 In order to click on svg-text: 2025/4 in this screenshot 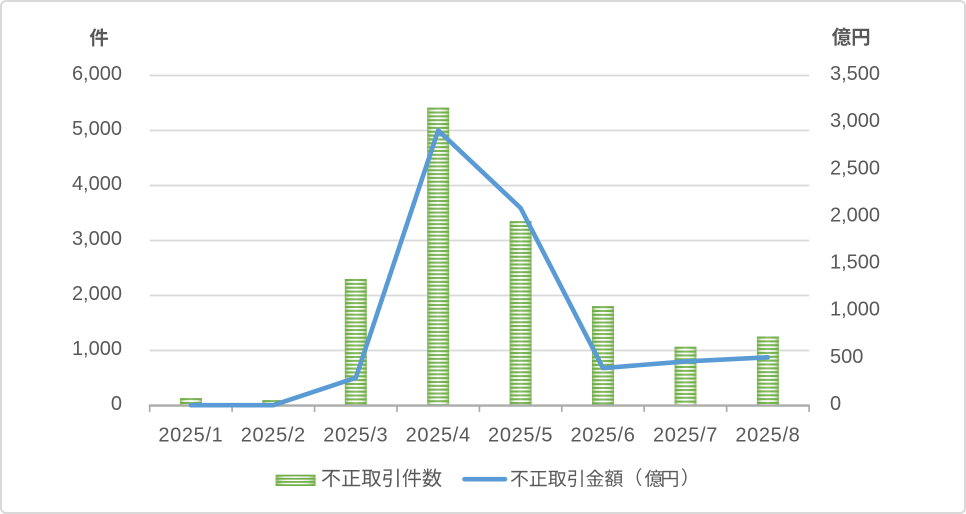, I will do `click(438, 436)`.